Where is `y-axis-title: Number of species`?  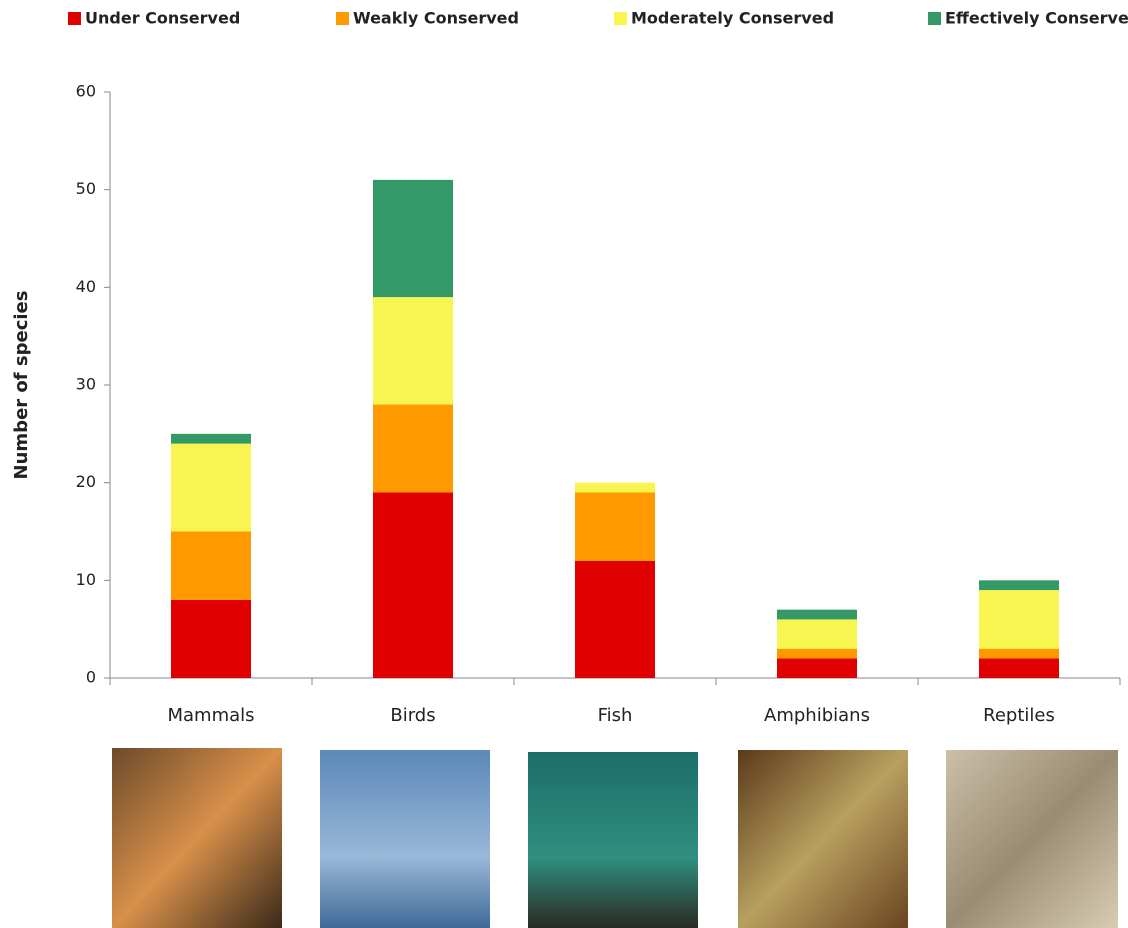
y-axis-title: Number of species is located at coordinates (21, 385).